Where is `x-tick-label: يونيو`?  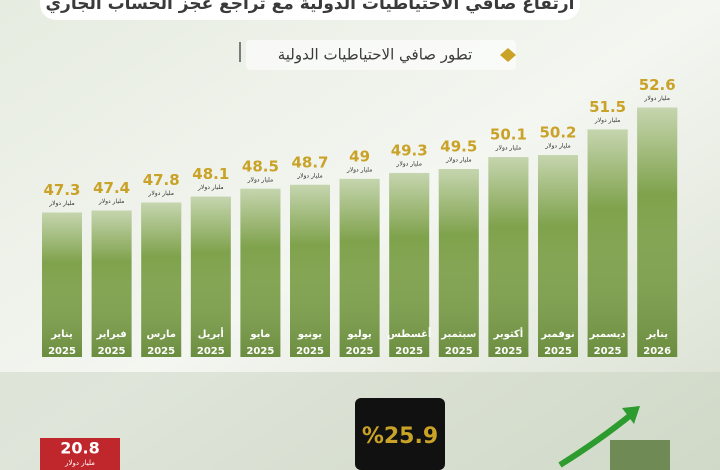 x-tick-label: يونيو is located at coordinates (309, 334).